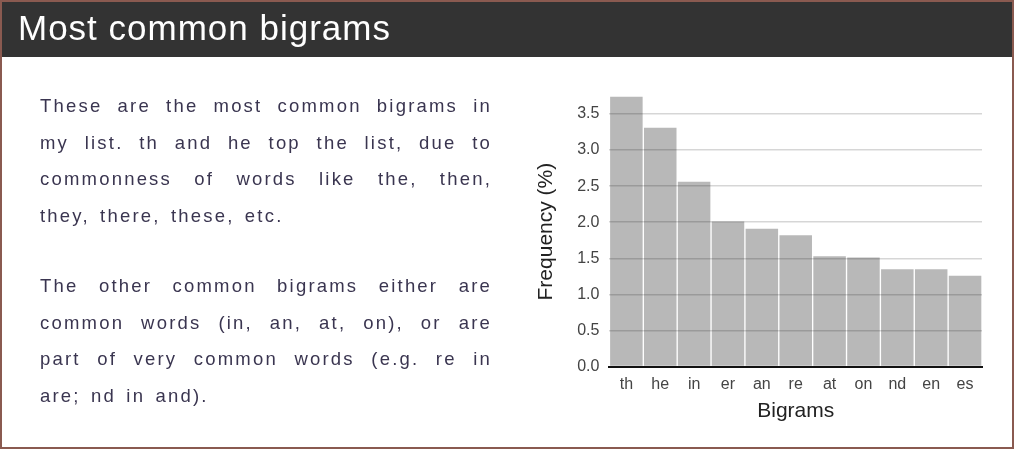  What do you see at coordinates (965, 383) in the screenshot?
I see `x-tick-label: es` at bounding box center [965, 383].